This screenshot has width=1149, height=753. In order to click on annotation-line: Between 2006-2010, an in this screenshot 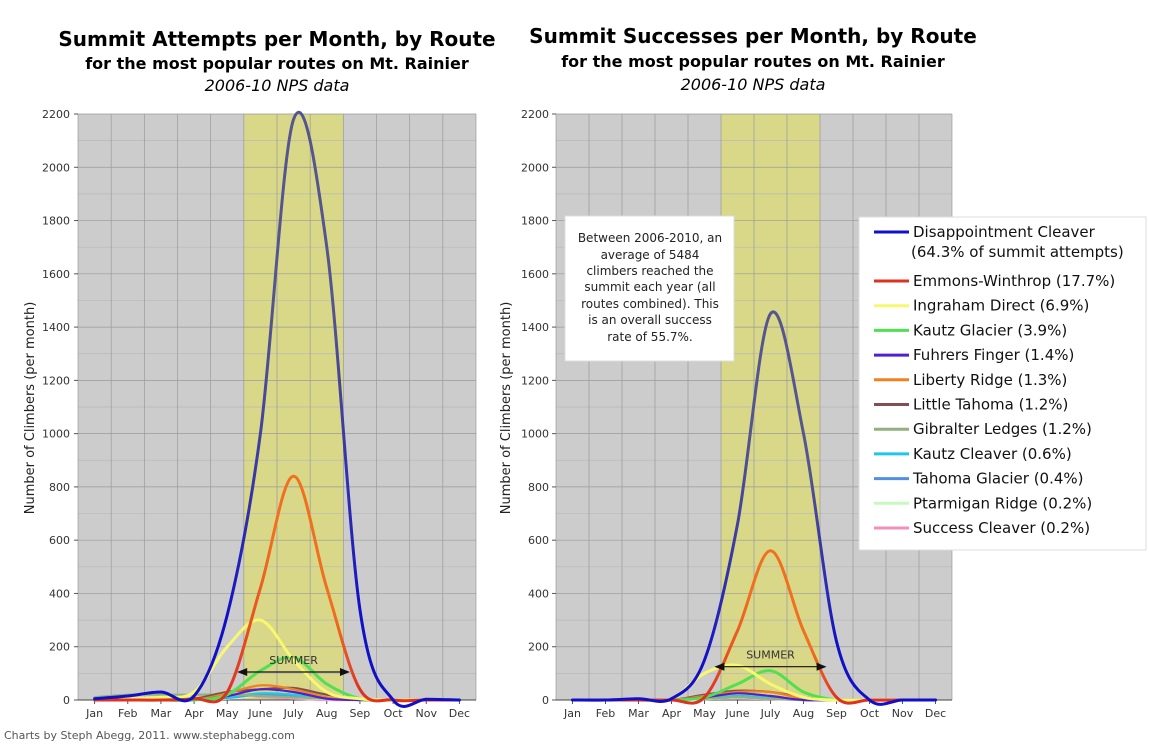, I will do `click(650, 238)`.